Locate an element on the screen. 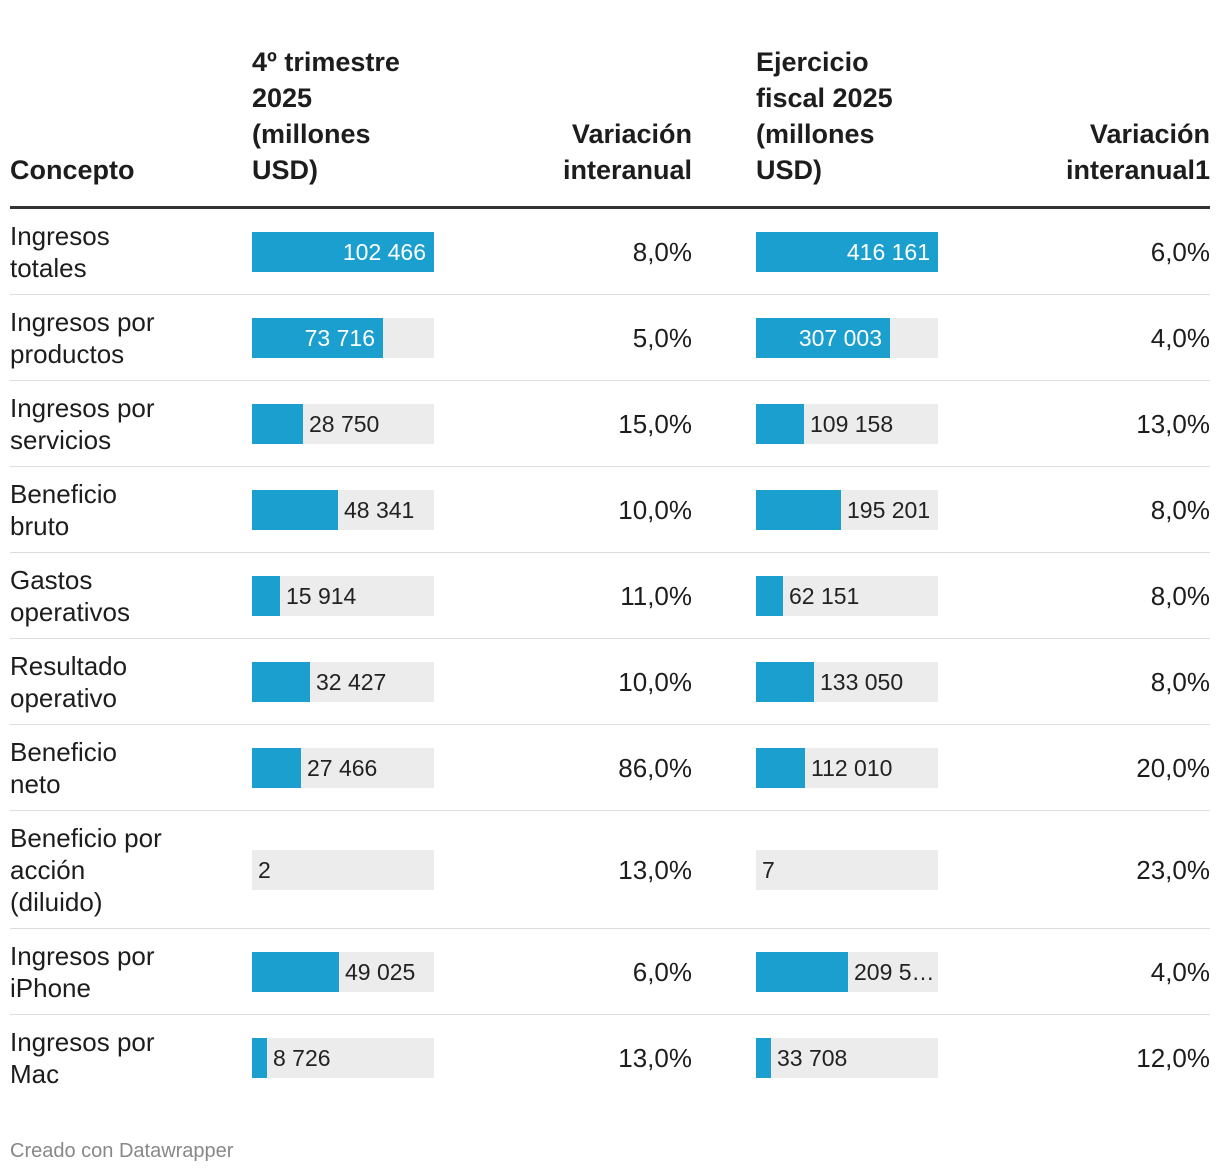 Image resolution: width=1220 pixels, height=1176 pixels. table-row: Ingresos totales 102 466 8,0% 416 161 6,0% is located at coordinates (610, 252).